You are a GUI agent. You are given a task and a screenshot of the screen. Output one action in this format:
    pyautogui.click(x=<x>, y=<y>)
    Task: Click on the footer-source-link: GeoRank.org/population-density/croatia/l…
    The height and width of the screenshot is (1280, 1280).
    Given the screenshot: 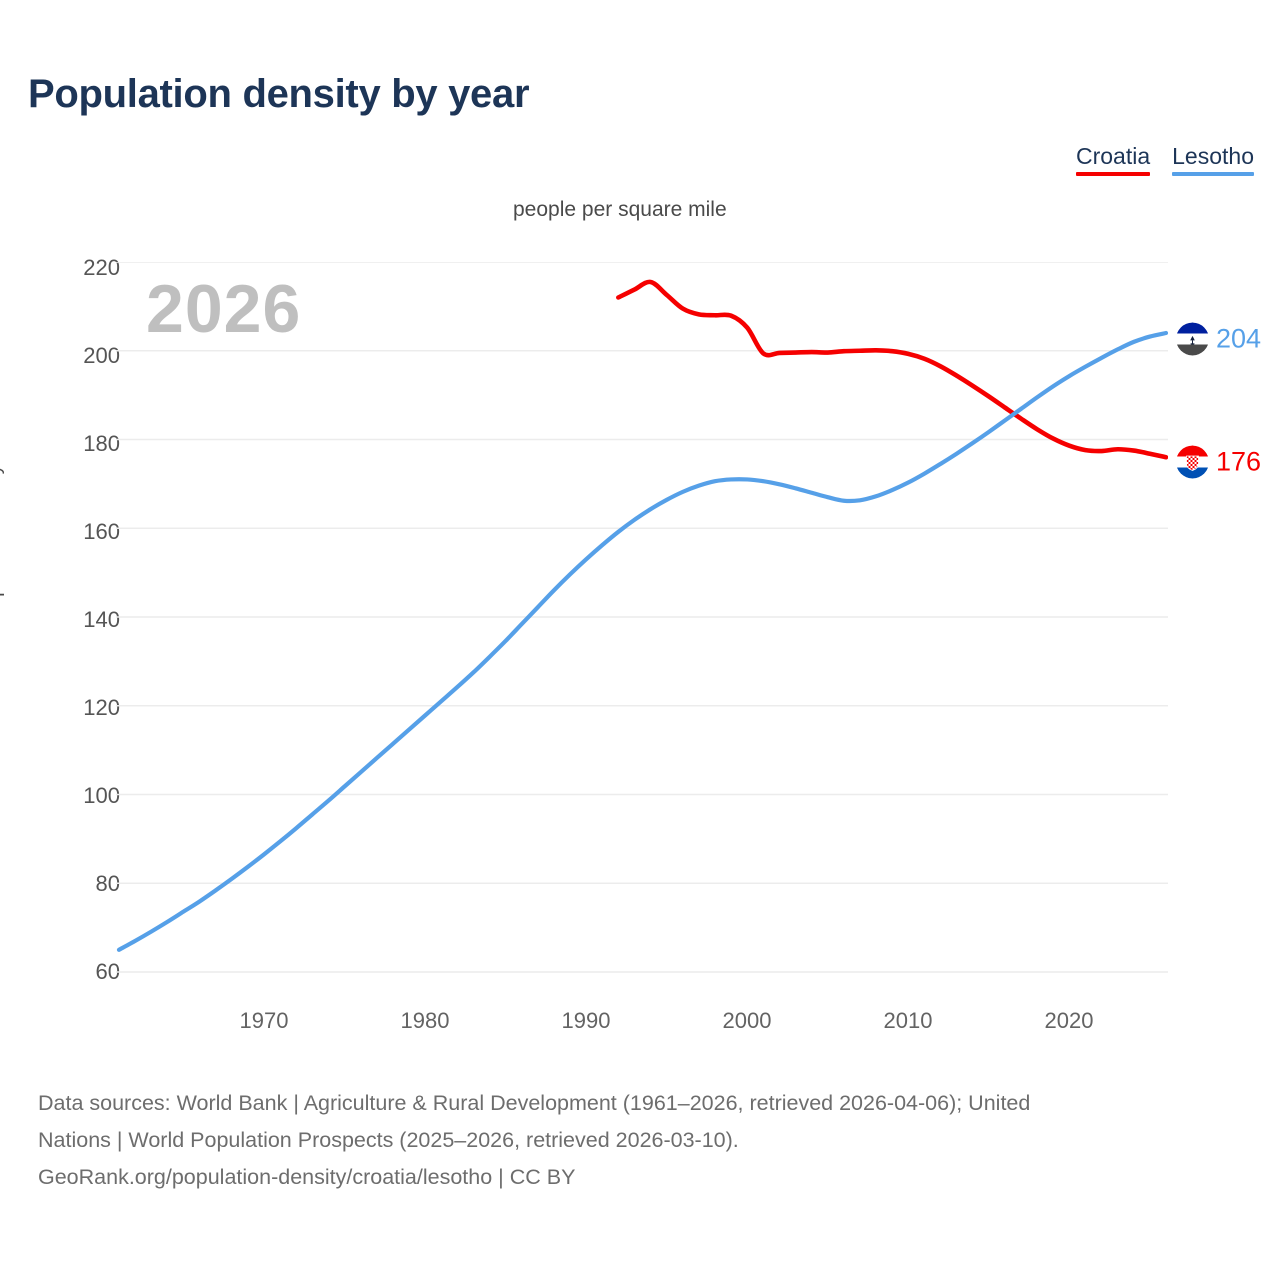 What is the action you would take?
    pyautogui.click(x=307, y=1177)
    